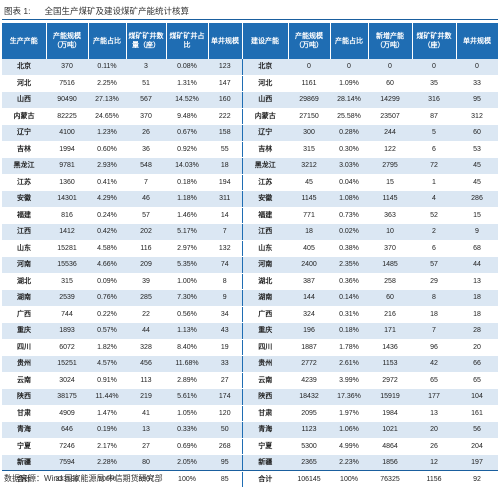 Image resolution: width=500 pixels, height=488 pixels. I want to click on value-cell: 1.97%, so click(349, 413).